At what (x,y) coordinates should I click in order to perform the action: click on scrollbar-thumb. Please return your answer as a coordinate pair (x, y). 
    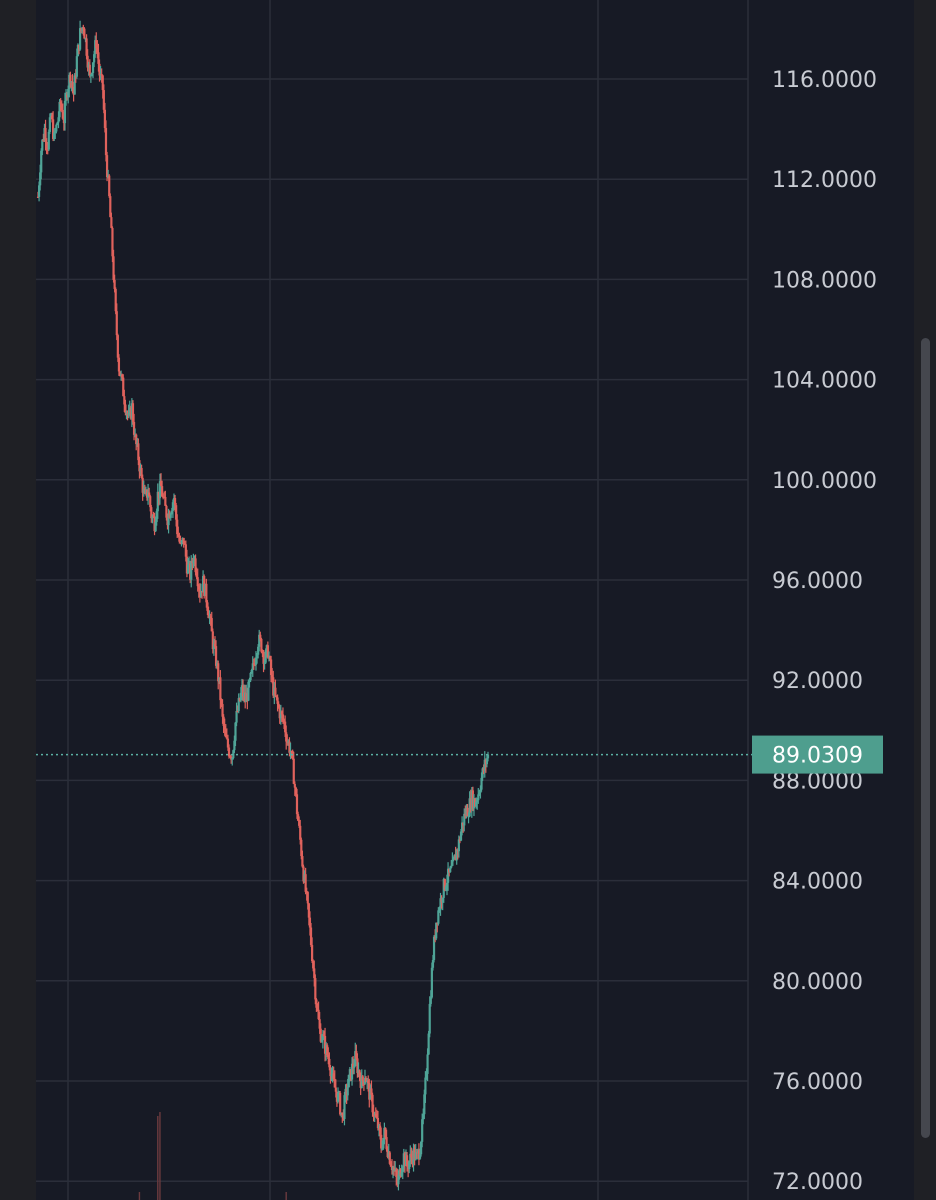
    Looking at the image, I should click on (925, 738).